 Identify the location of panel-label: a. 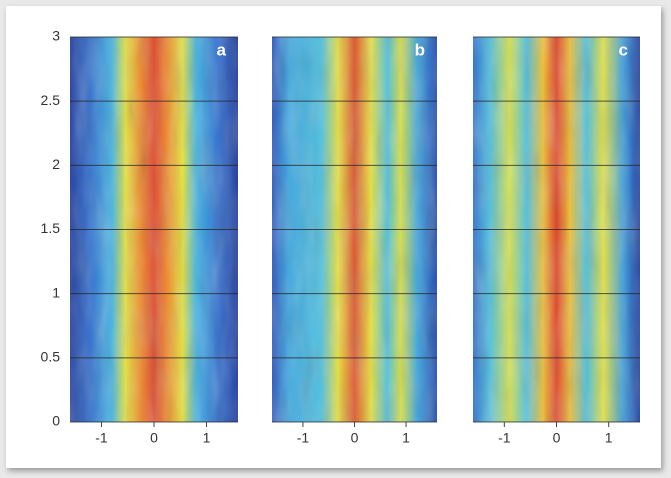
(222, 49).